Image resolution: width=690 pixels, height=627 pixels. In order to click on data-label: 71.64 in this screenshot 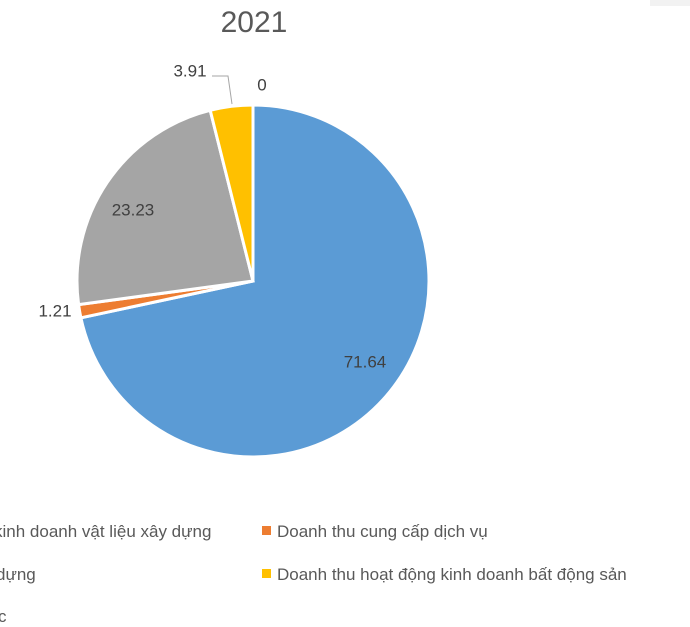, I will do `click(365, 361)`.